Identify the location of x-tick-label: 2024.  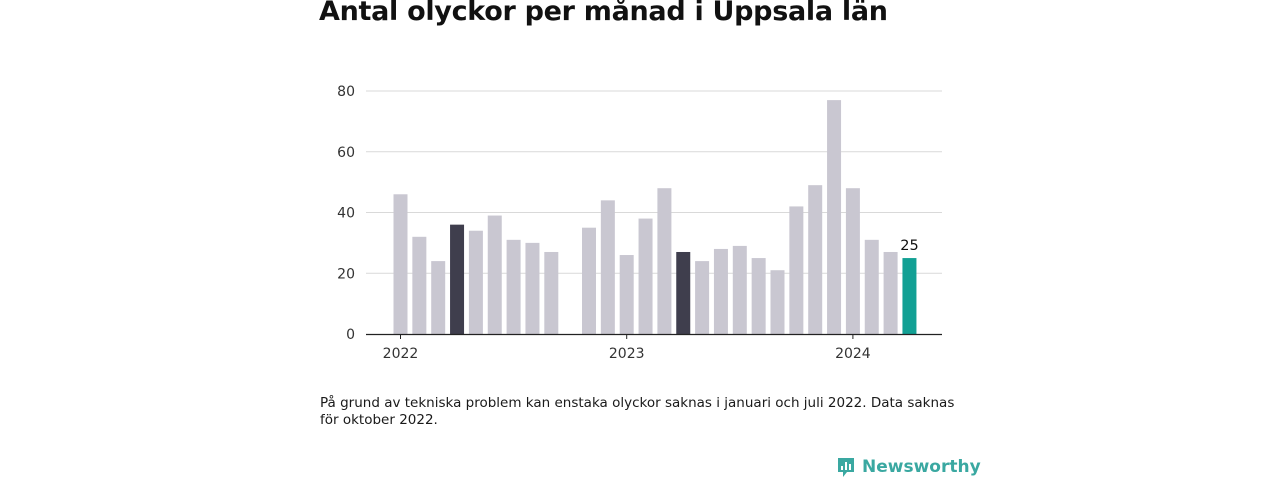
(853, 354).